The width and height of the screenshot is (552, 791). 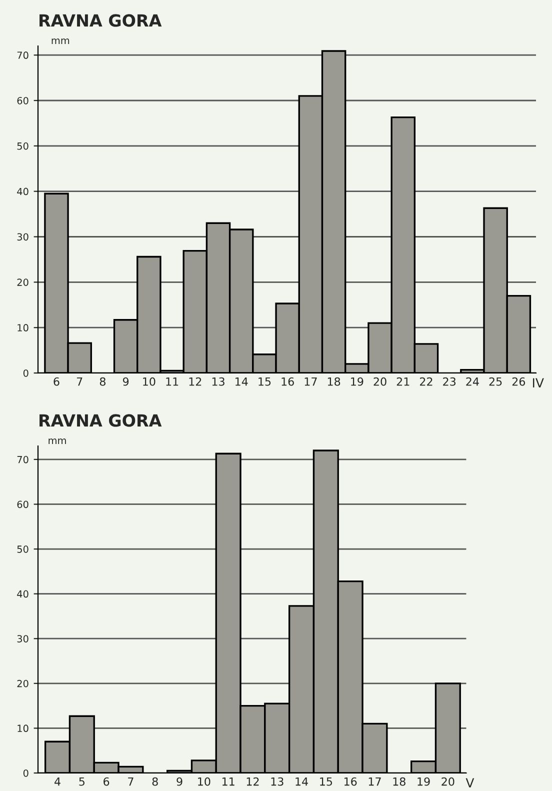 I want to click on x-tick-label: 4, so click(x=57, y=782).